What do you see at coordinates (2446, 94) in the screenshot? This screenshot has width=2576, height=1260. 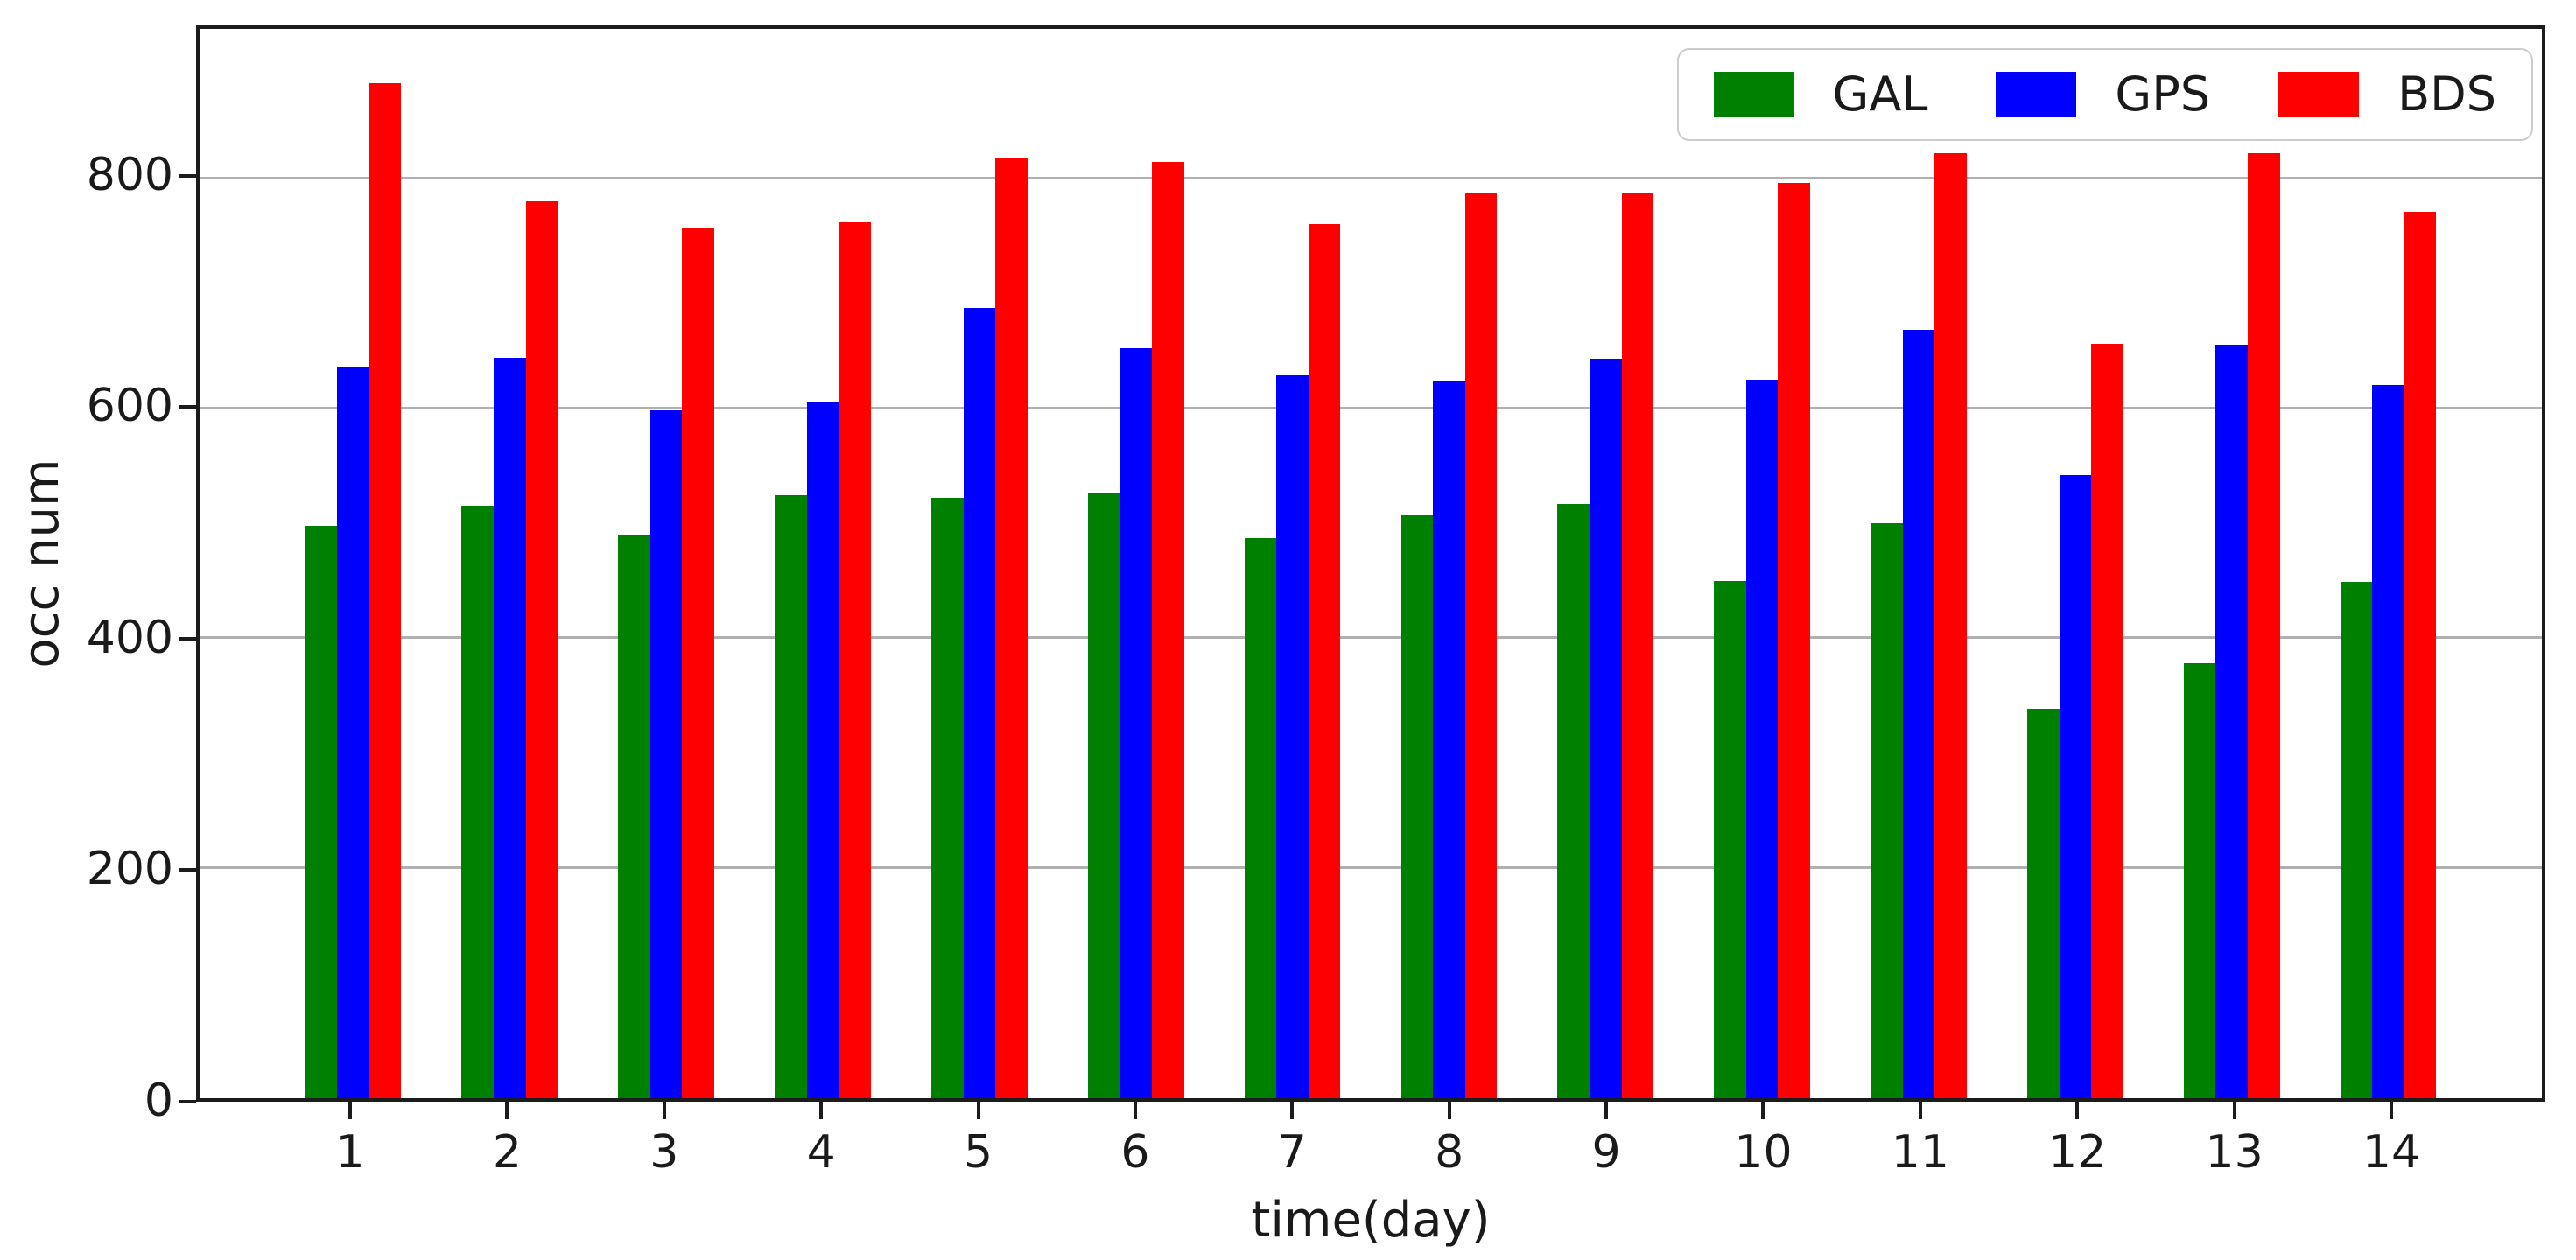 I see `legend-label-bds: BDS` at bounding box center [2446, 94].